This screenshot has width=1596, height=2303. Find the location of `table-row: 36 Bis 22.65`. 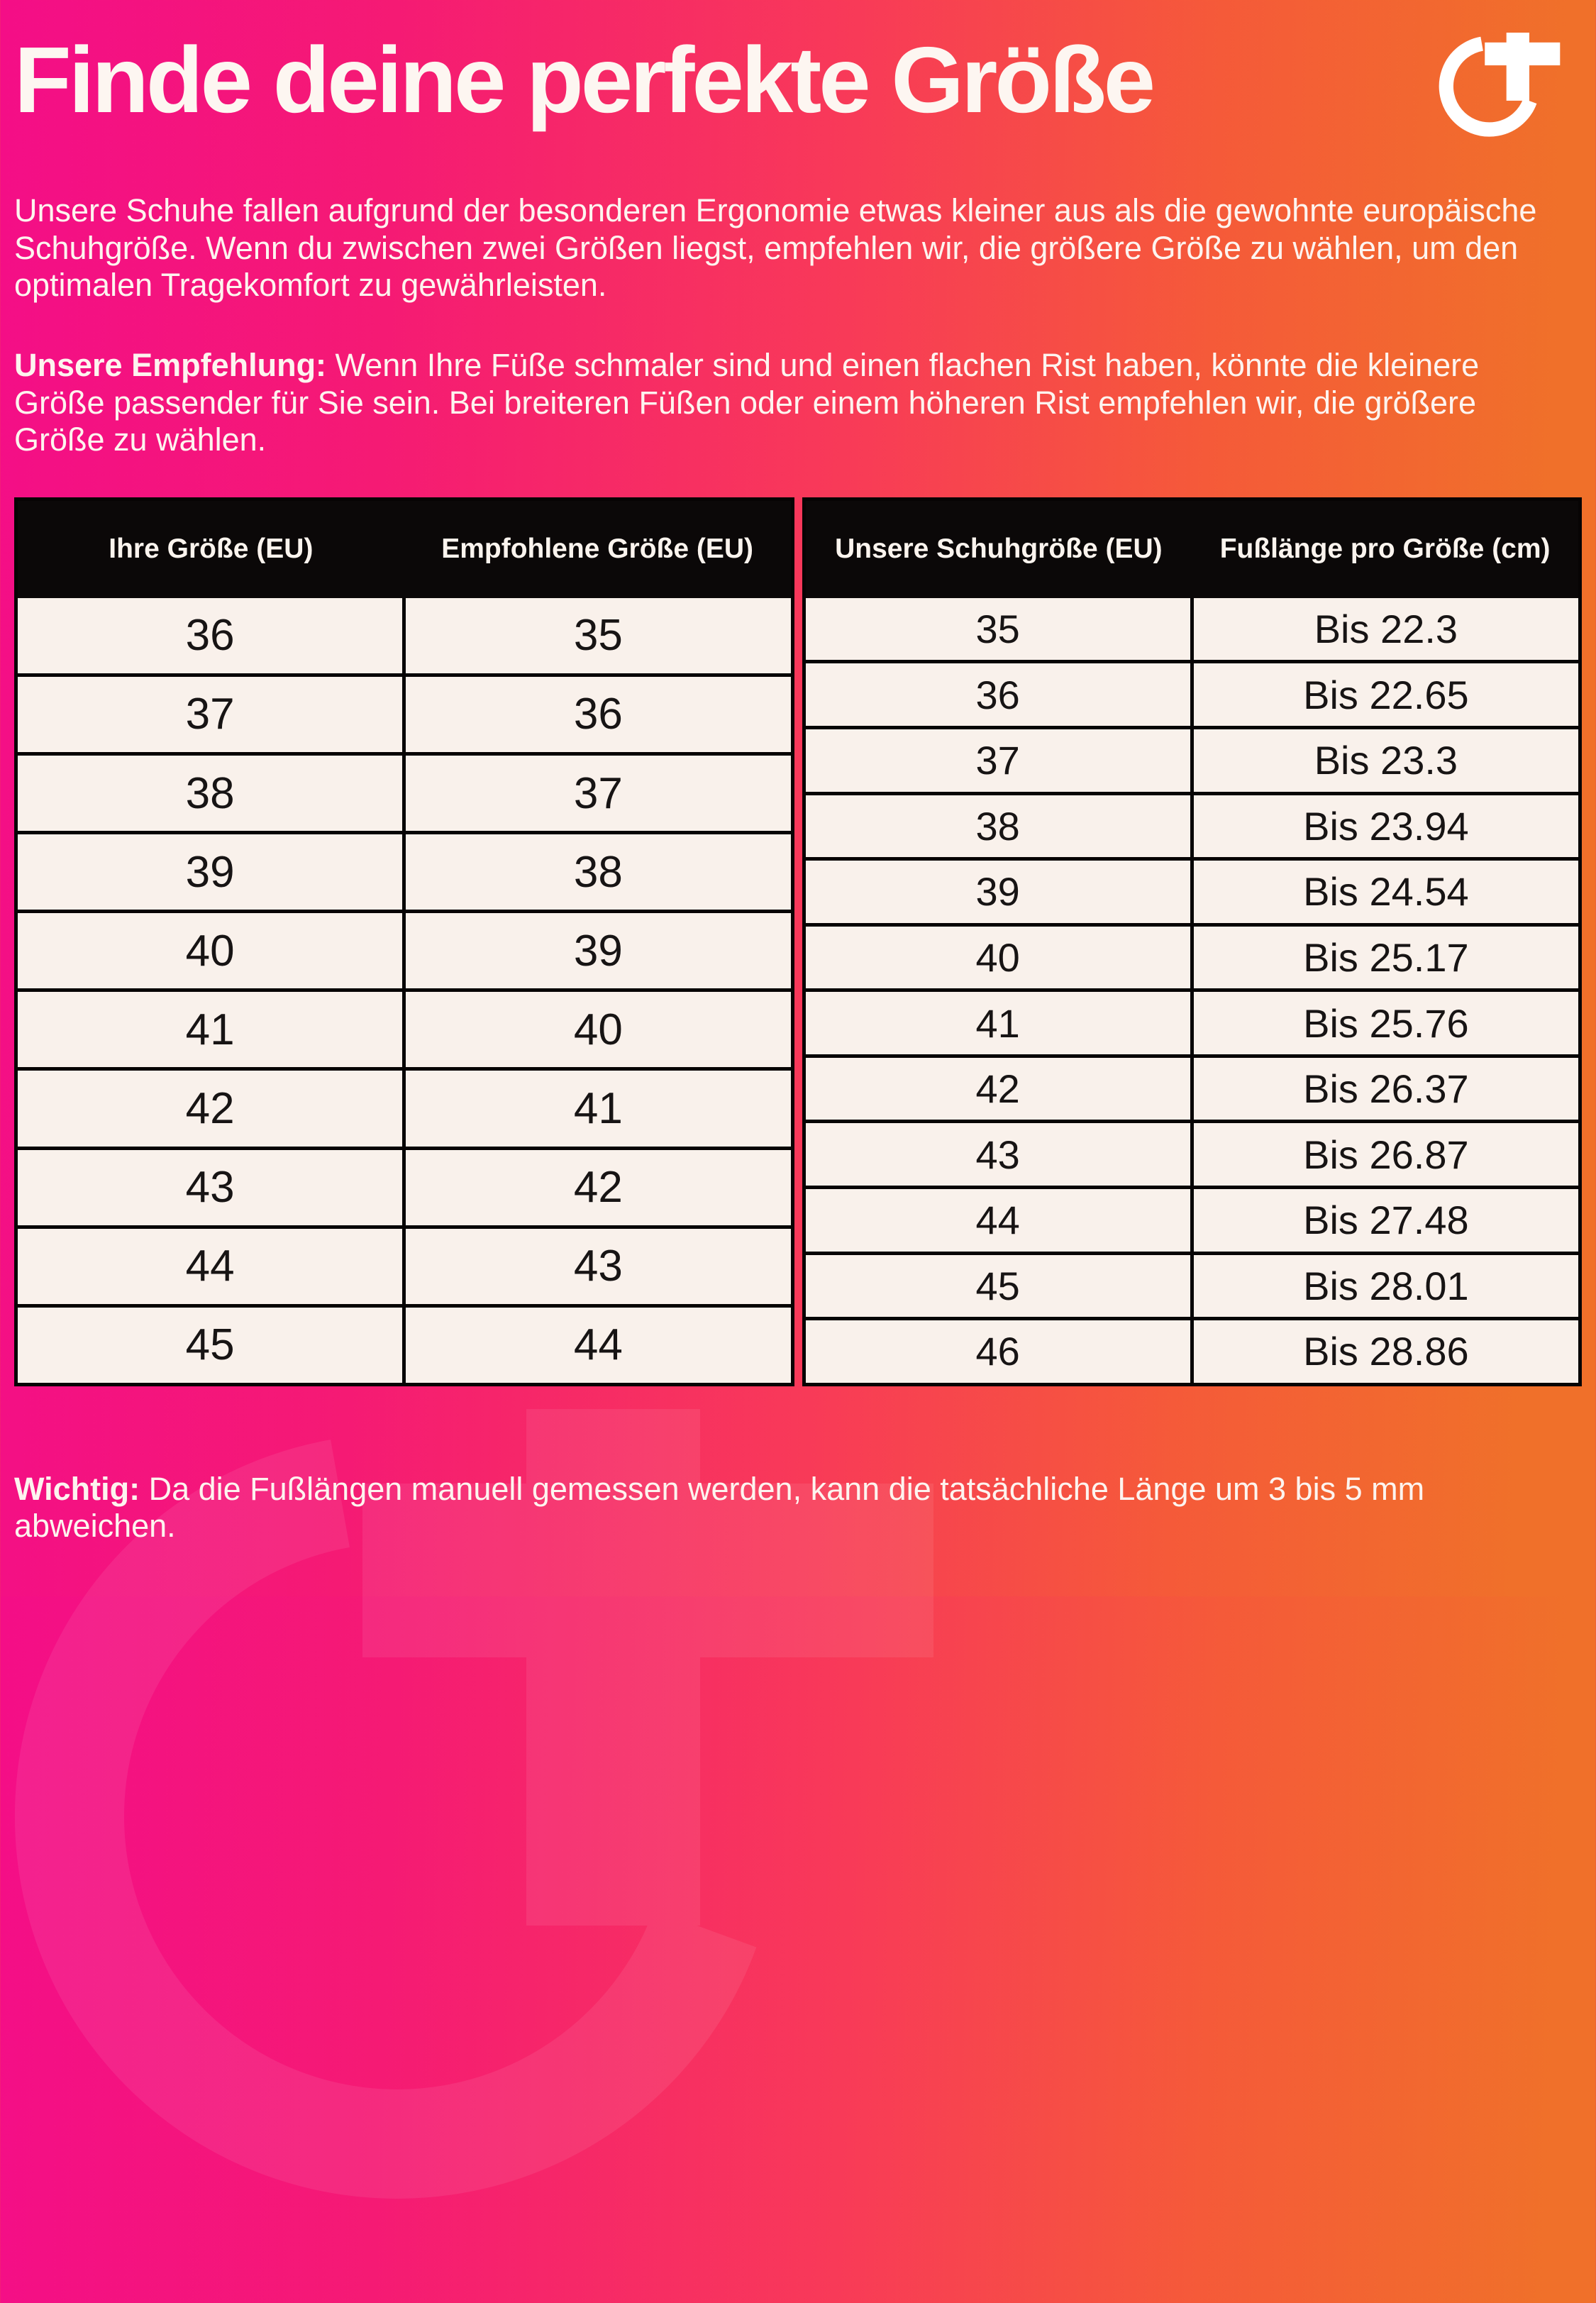

table-row: 36 Bis 22.65 is located at coordinates (1191, 693).